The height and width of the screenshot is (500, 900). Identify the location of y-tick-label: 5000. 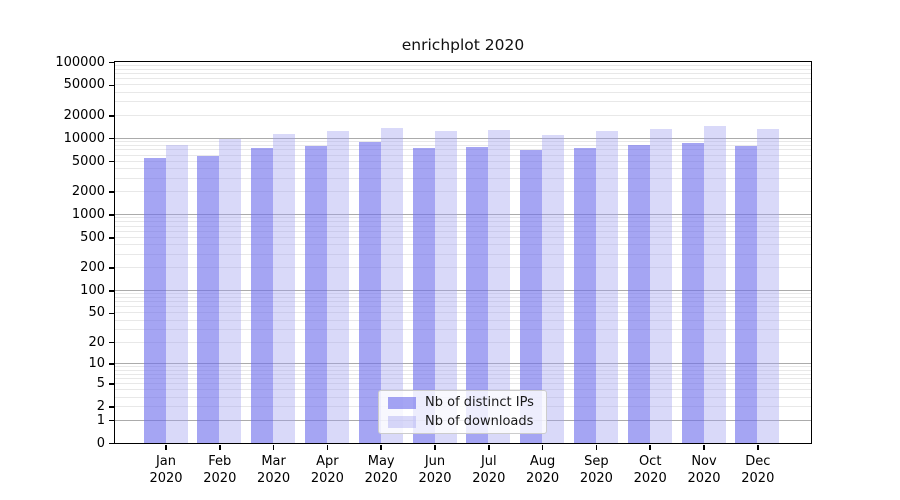
(88, 161).